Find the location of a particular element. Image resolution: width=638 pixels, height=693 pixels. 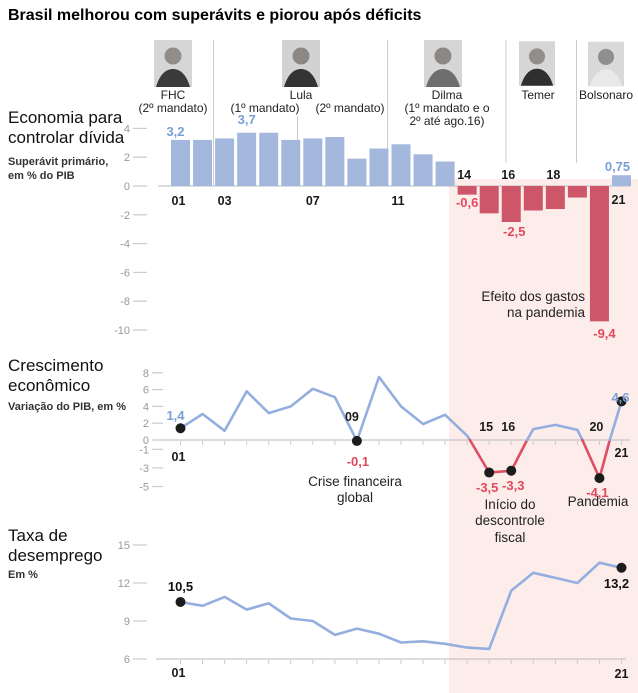

y-tick-label: -10 is located at coordinates (122, 331).